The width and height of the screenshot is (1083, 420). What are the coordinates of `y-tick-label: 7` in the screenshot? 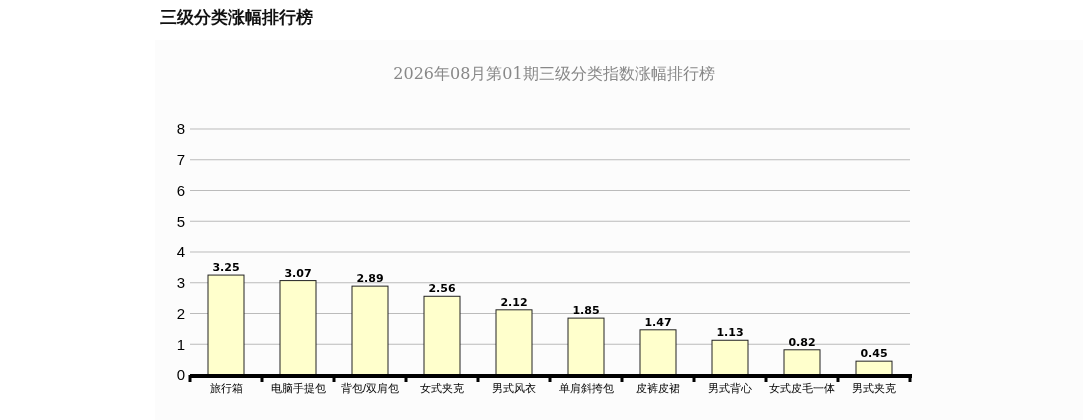 It's located at (180, 160).